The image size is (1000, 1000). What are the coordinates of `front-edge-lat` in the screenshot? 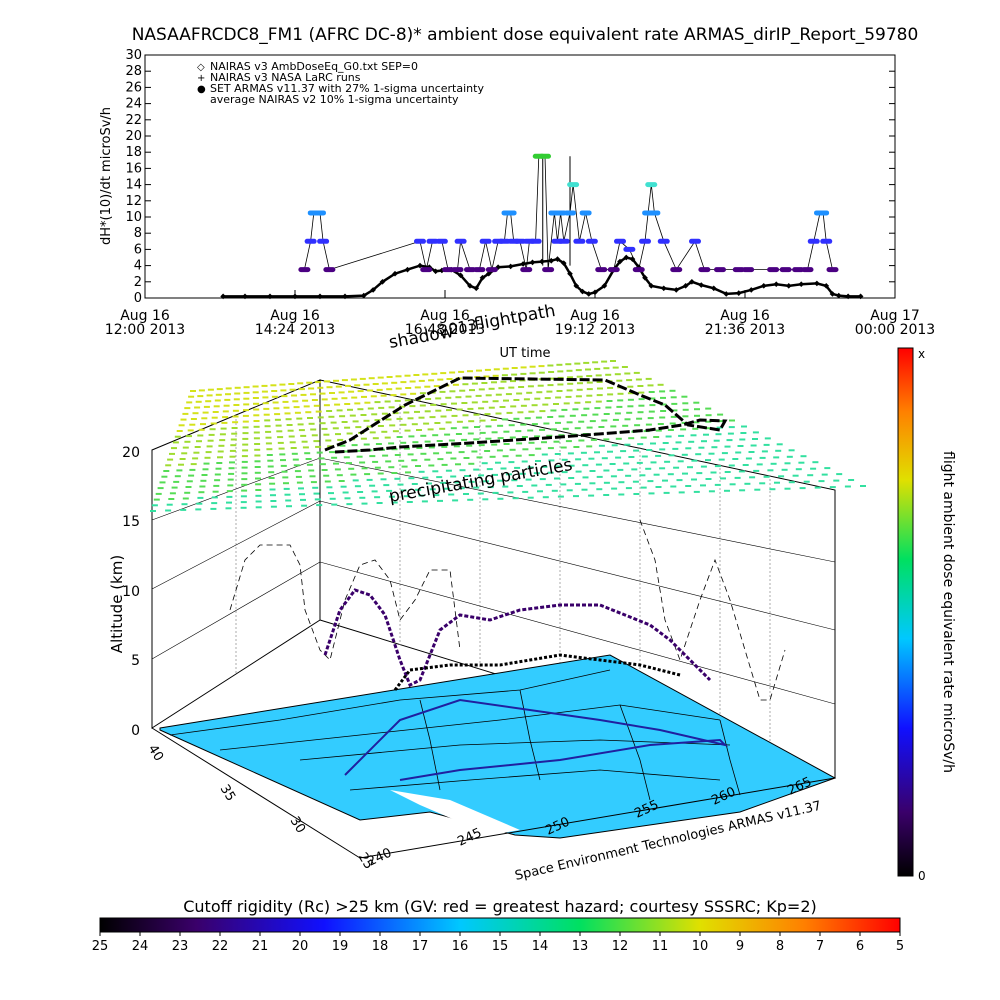 It's located at (256, 793).